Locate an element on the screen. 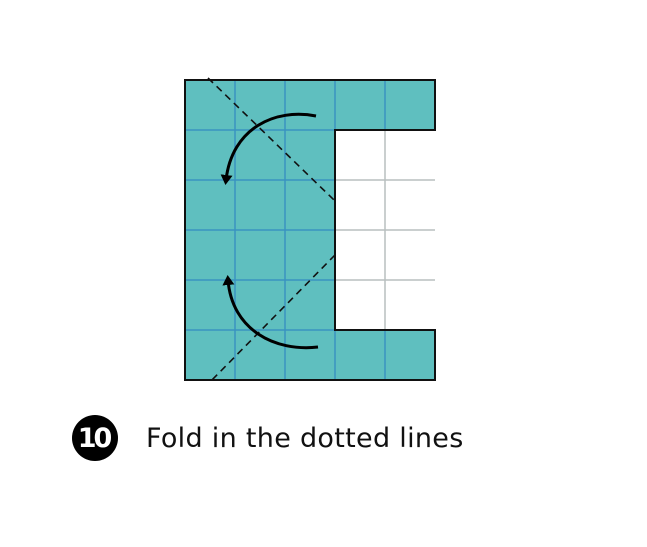 The height and width of the screenshot is (547, 647). step-caption: 10 Fold in the dotted lines is located at coordinates (268, 438).